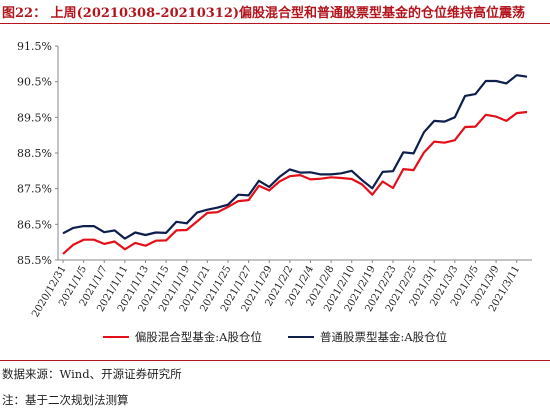 This screenshot has height=410, width=550. I want to click on y-tick-label: 85.5%, so click(34, 260).